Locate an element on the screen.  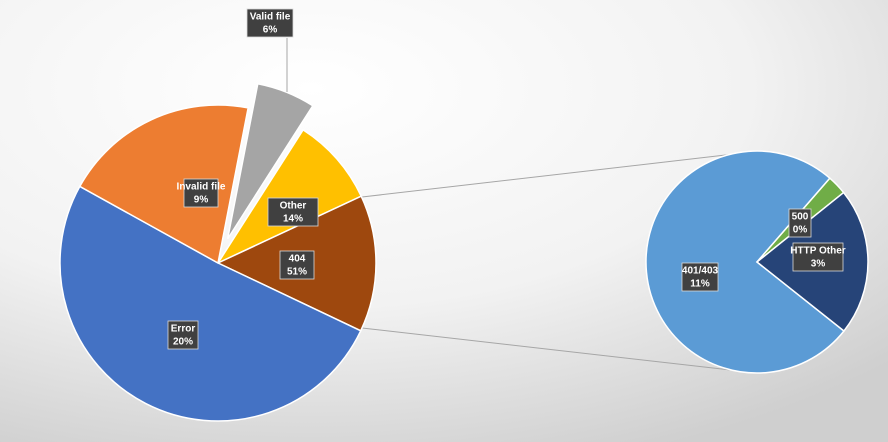
data-label-value: 9% is located at coordinates (201, 200).